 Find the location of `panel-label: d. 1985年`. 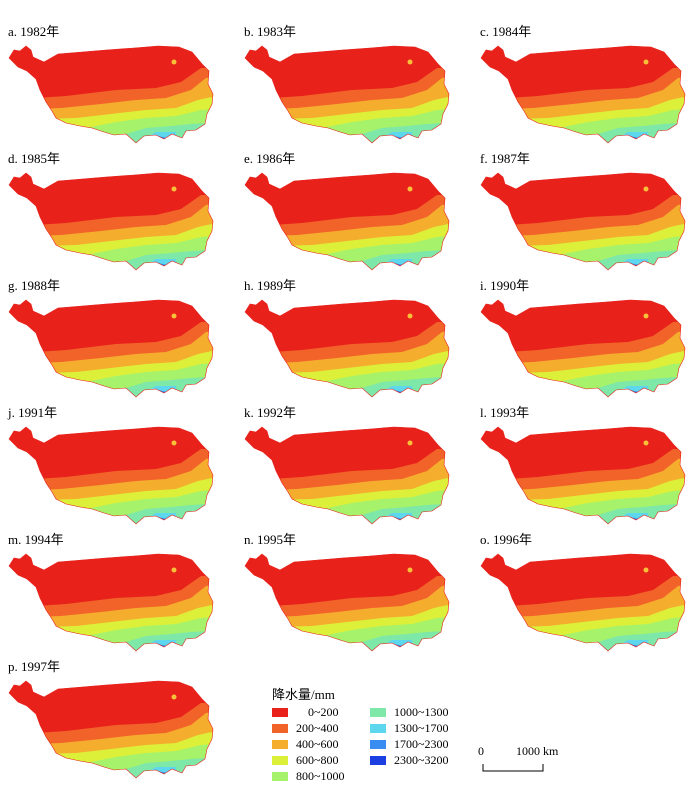

panel-label: d. 1985年 is located at coordinates (34, 158).